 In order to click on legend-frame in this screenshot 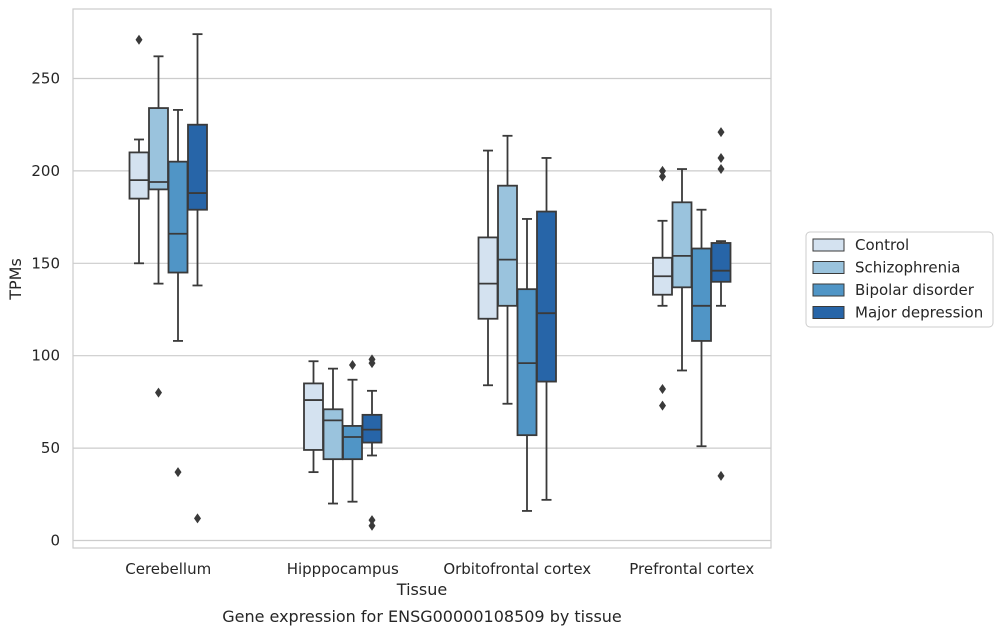, I will do `click(899, 279)`.